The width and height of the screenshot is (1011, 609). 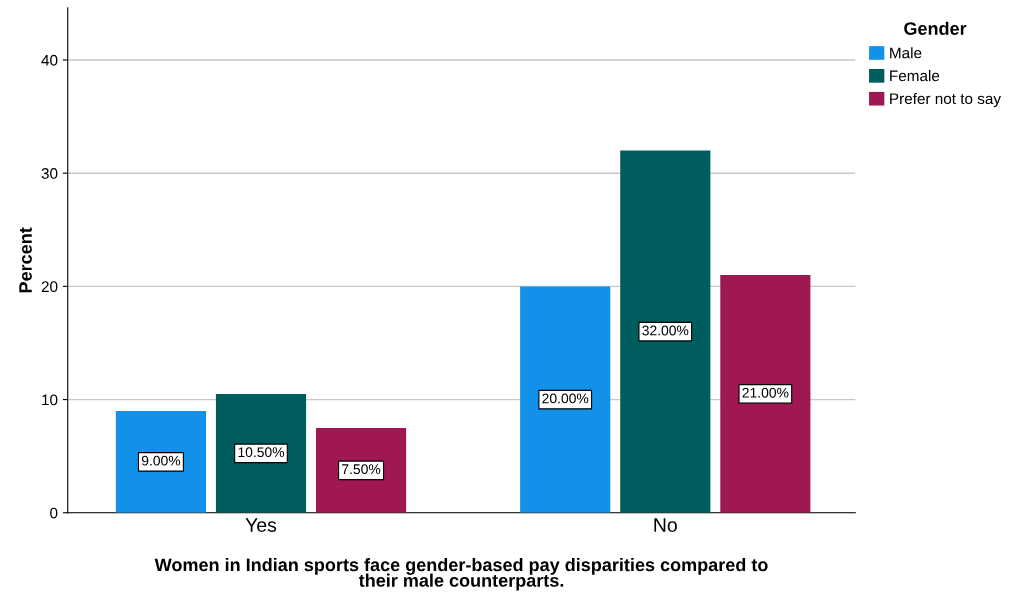 I want to click on data-label: 10.50%, so click(x=261, y=452).